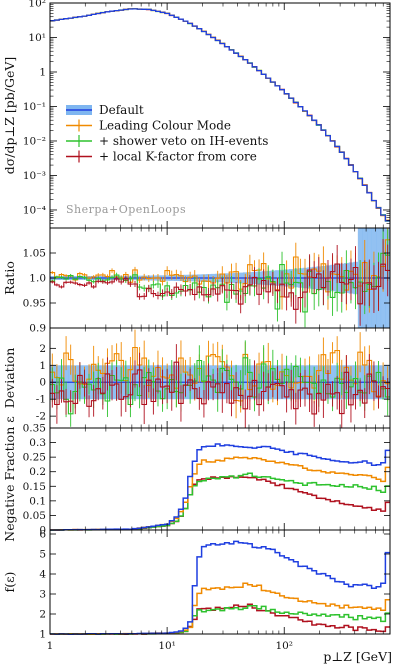  Describe the element at coordinates (9, 116) in the screenshot. I see `main-ylabel: dσ/dp⊥Z [pb/GeV]` at that location.